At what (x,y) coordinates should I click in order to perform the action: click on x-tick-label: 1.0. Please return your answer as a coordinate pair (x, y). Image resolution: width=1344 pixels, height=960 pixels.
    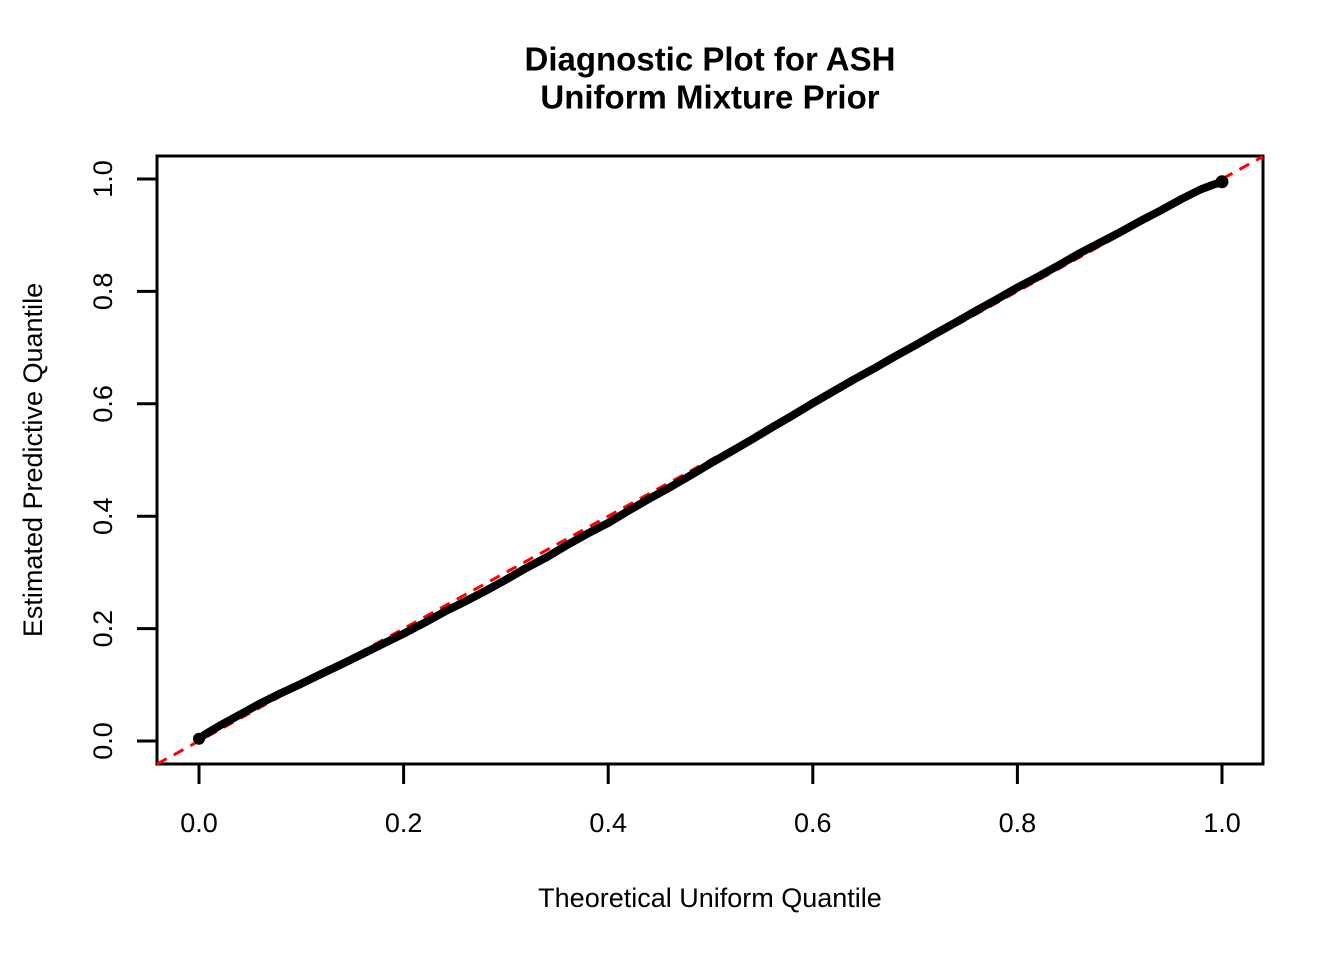
    Looking at the image, I should click on (1222, 823).